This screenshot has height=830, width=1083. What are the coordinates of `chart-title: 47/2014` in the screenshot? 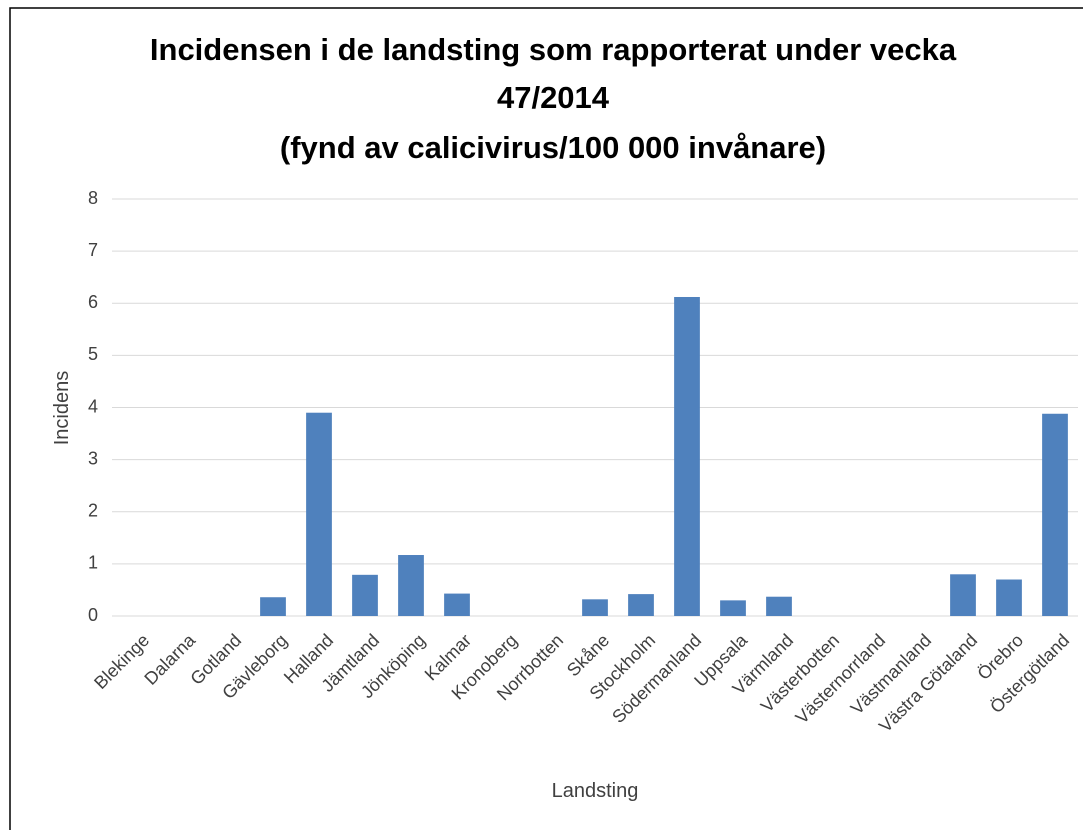 It's located at (553, 97).